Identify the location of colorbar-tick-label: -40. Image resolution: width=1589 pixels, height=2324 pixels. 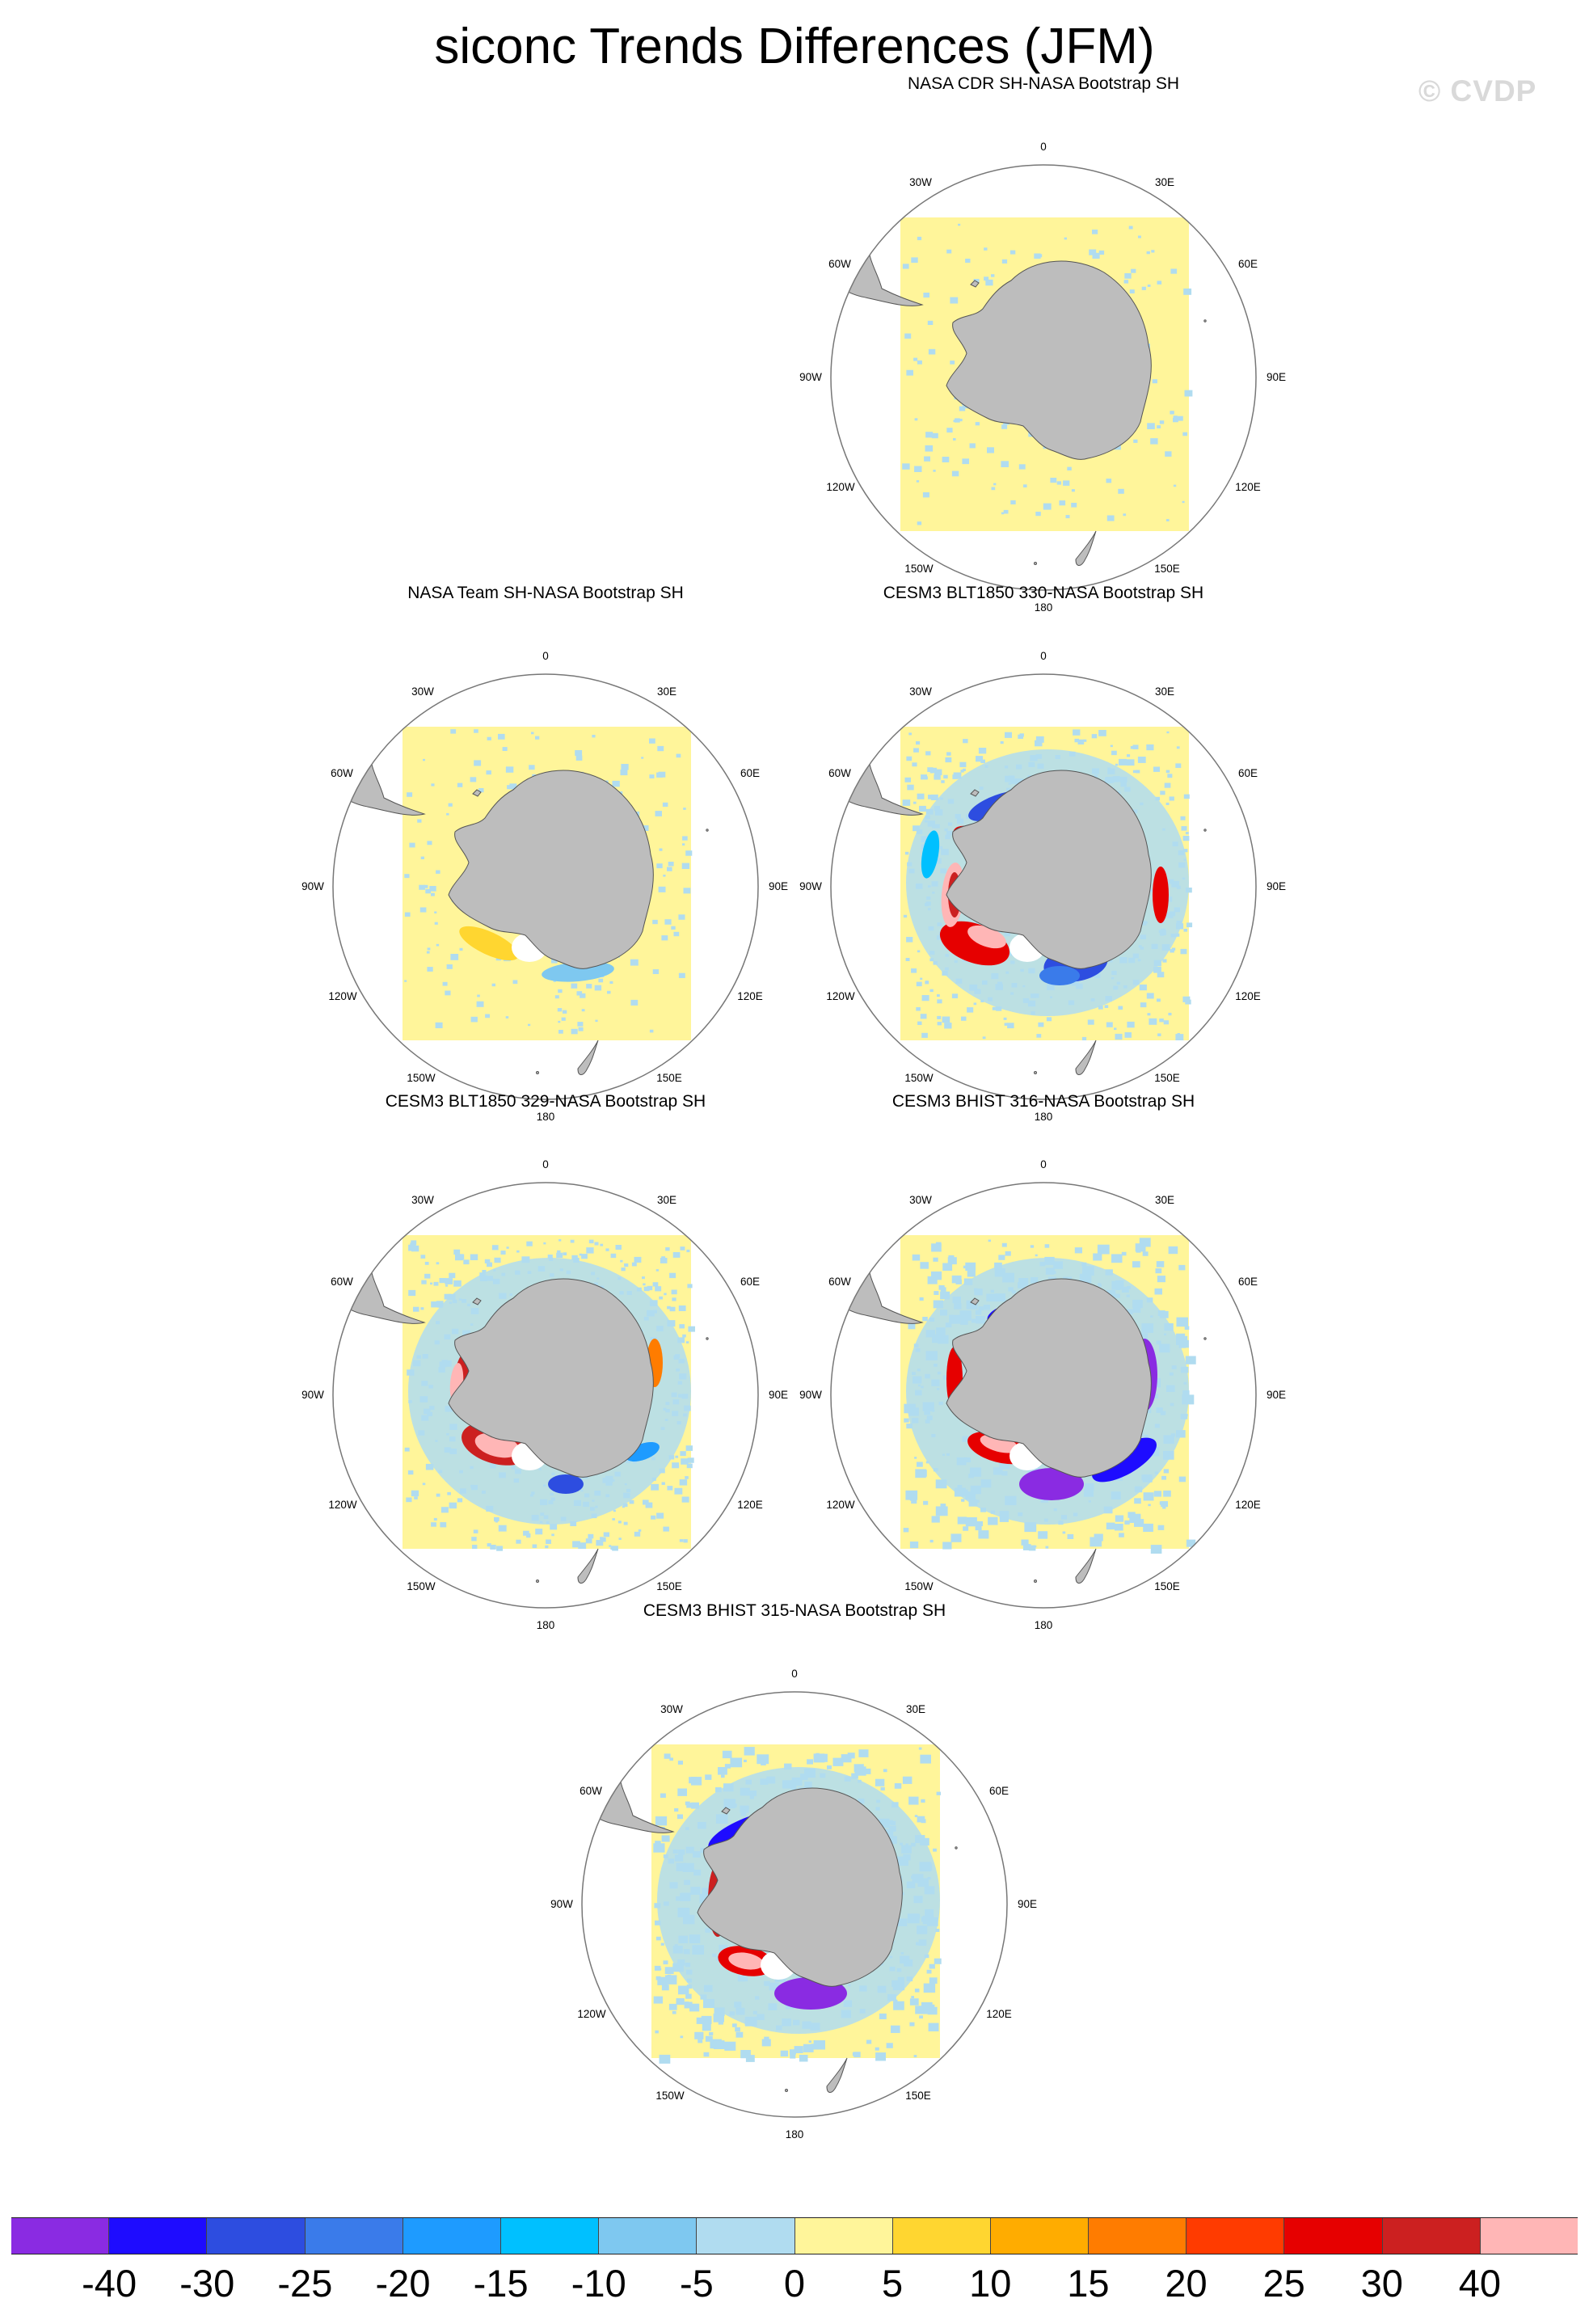
(109, 2284).